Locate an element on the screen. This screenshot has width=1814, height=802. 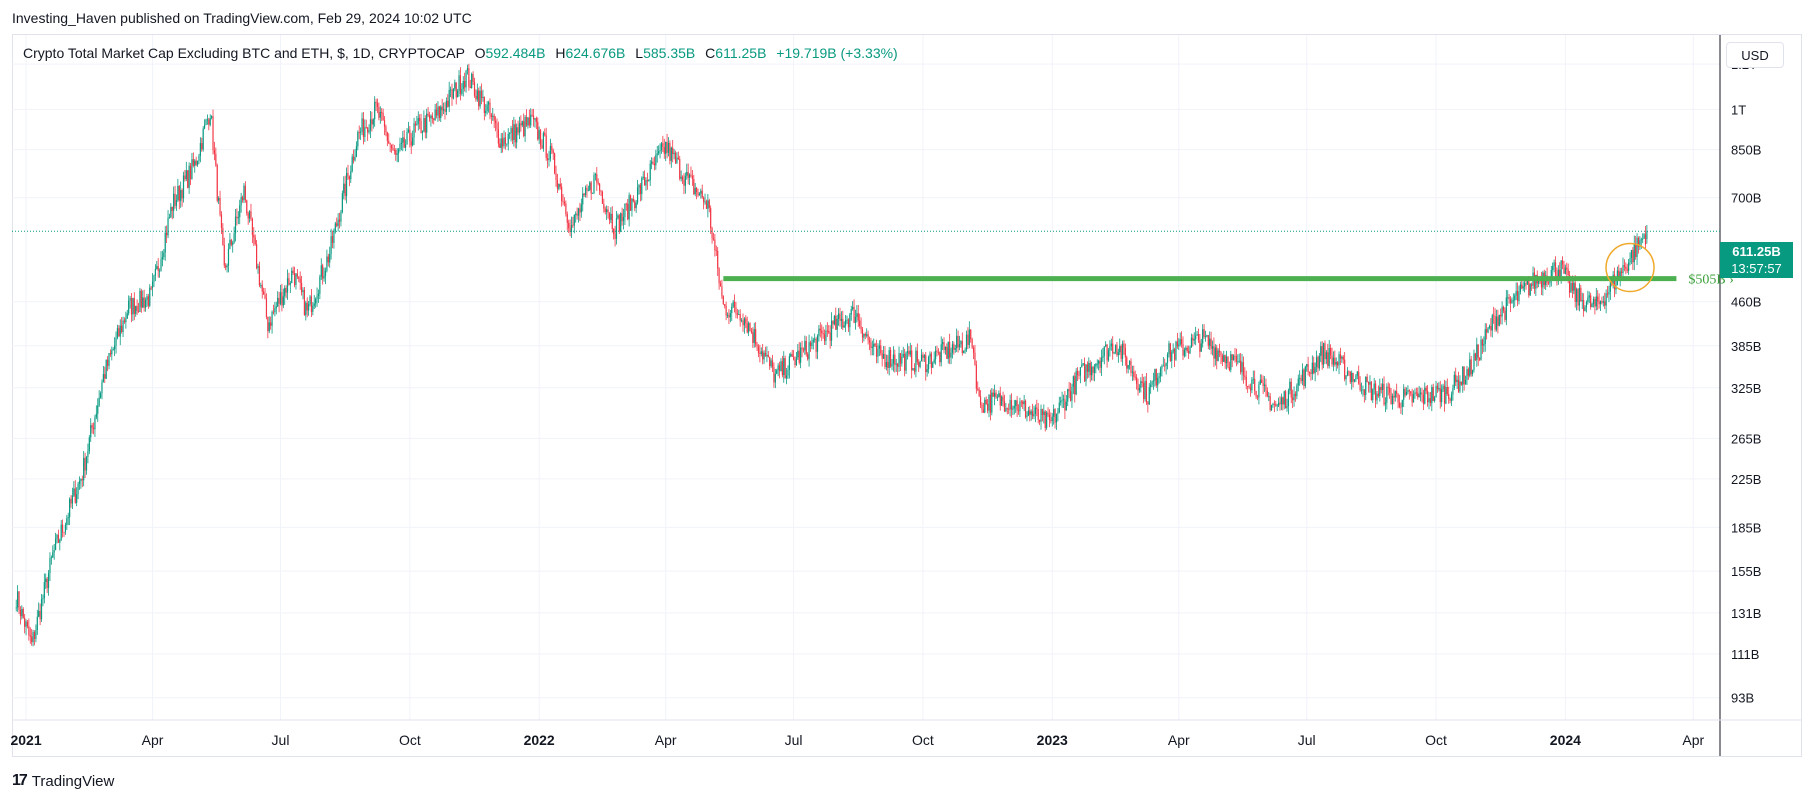
currency-button: USD is located at coordinates (1755, 55).